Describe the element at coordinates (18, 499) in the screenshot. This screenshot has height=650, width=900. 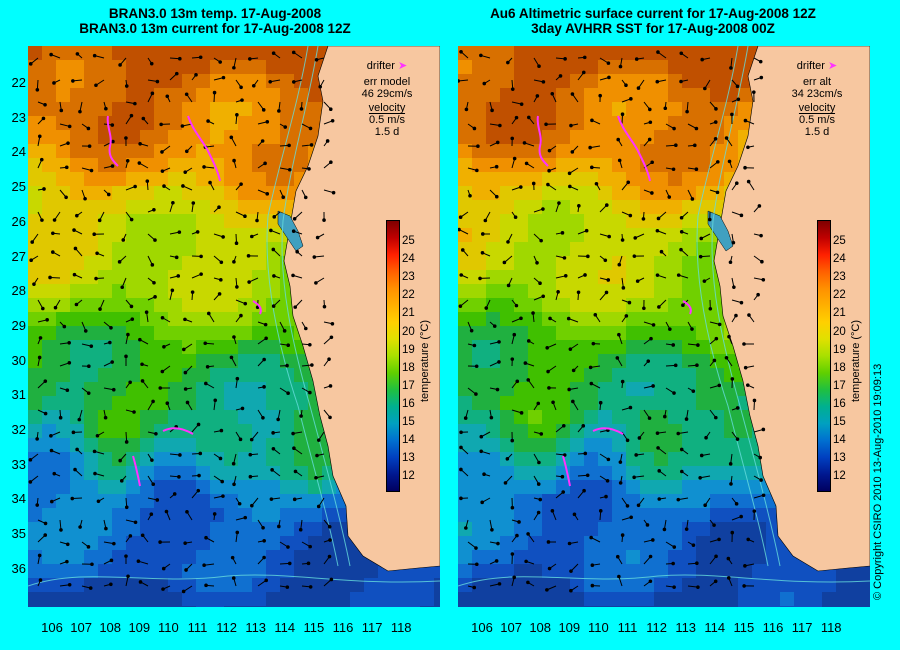
I see `lat-tick-label: 34` at that location.